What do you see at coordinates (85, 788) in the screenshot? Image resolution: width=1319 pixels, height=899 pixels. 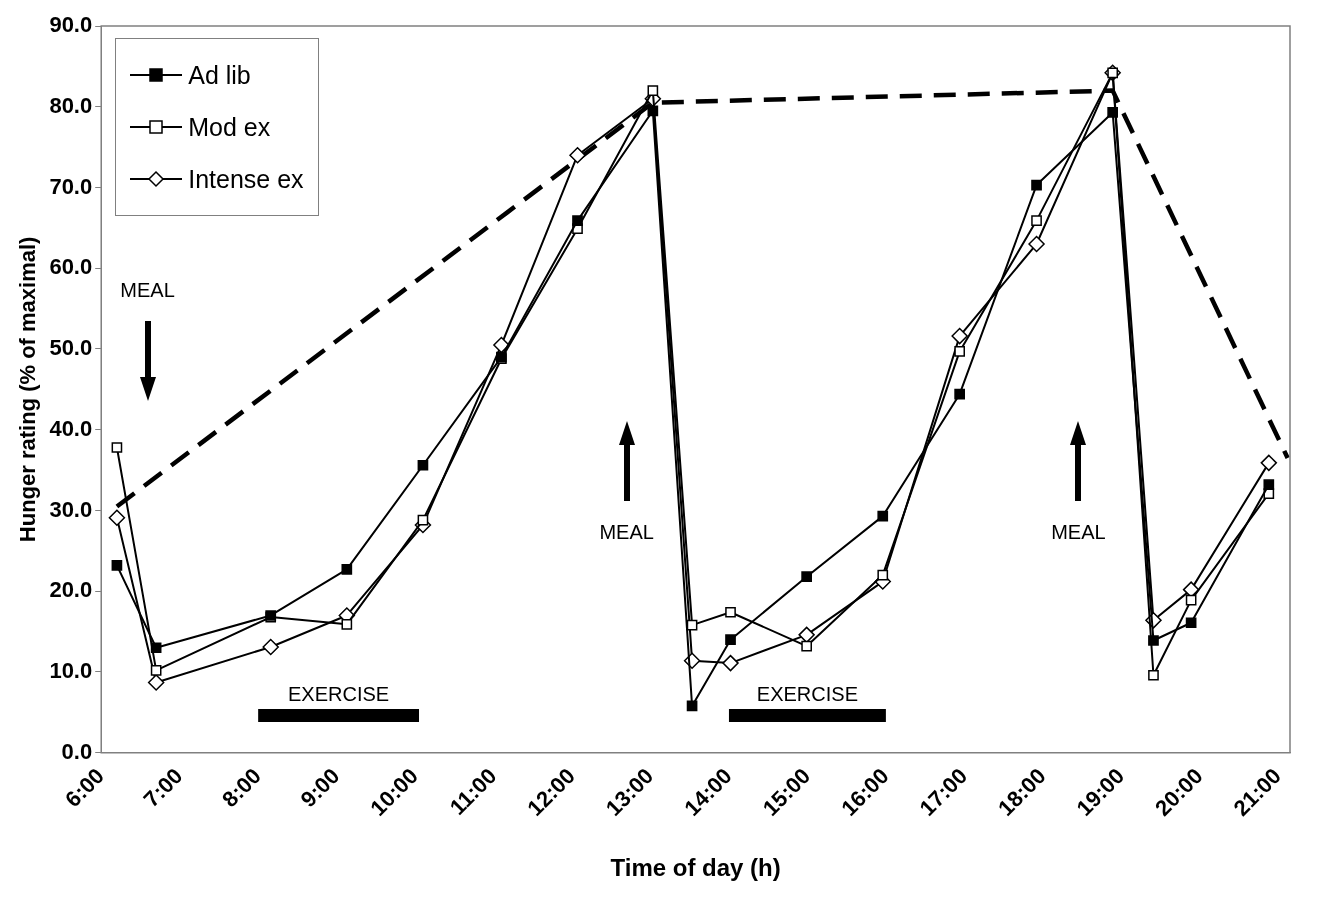 I see `x-tick-label: 6:00` at bounding box center [85, 788].